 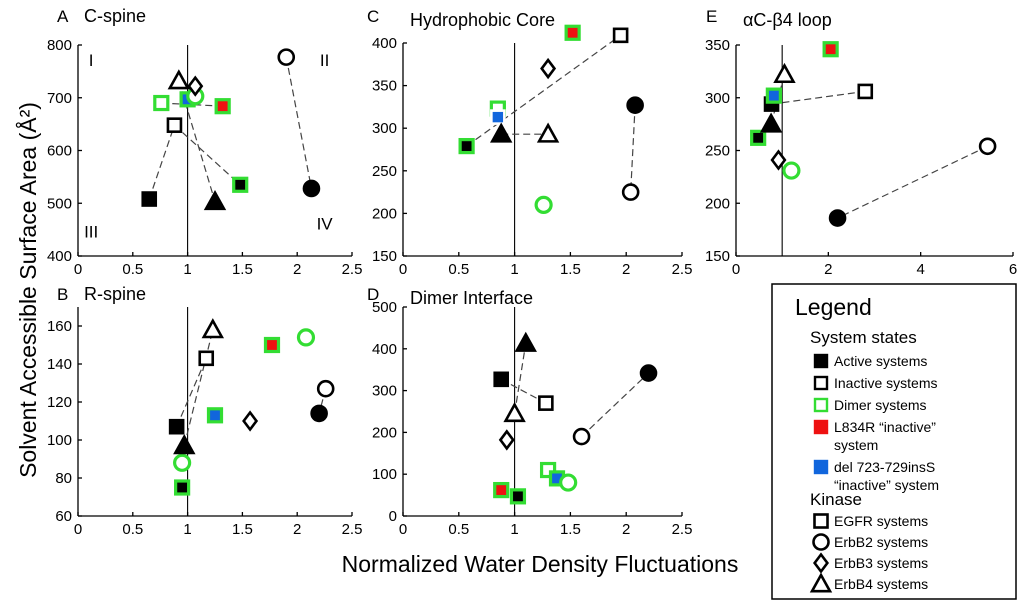 What do you see at coordinates (403, 529) in the screenshot?
I see `x-tick-label-D: 0` at bounding box center [403, 529].